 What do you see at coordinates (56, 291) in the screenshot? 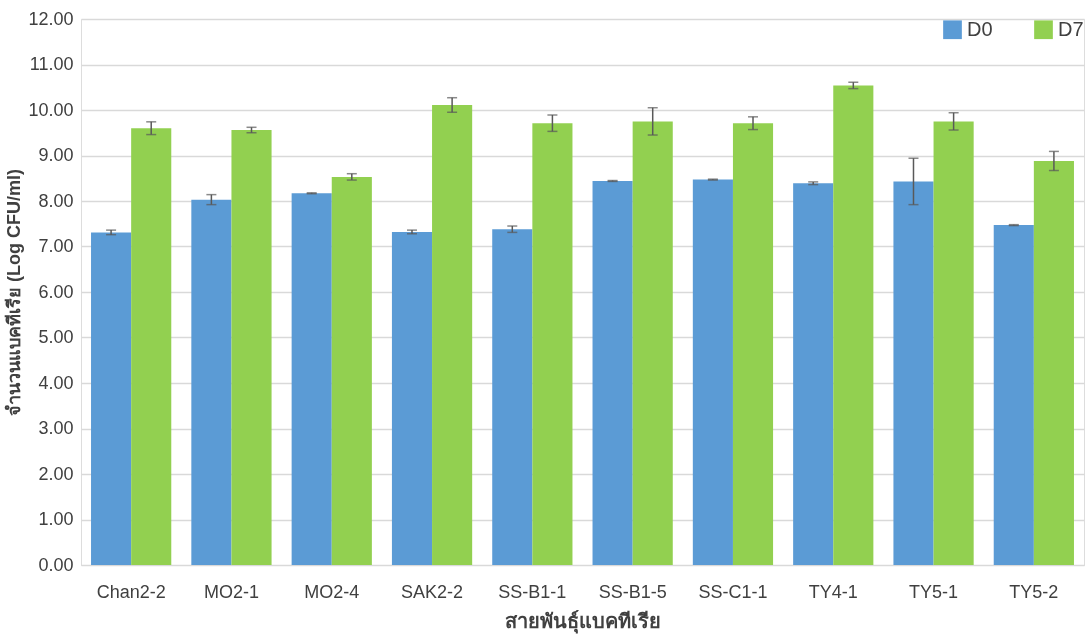
I see `y-tick-label: 6.00` at bounding box center [56, 291].